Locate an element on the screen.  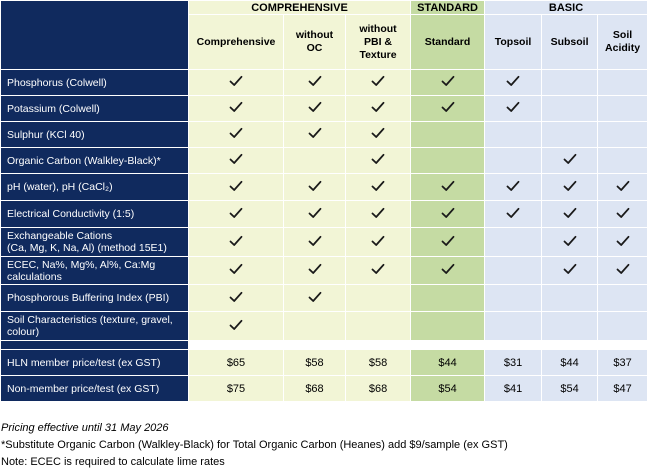
test-row: Phosphorus (Colwell) is located at coordinates (323, 82).